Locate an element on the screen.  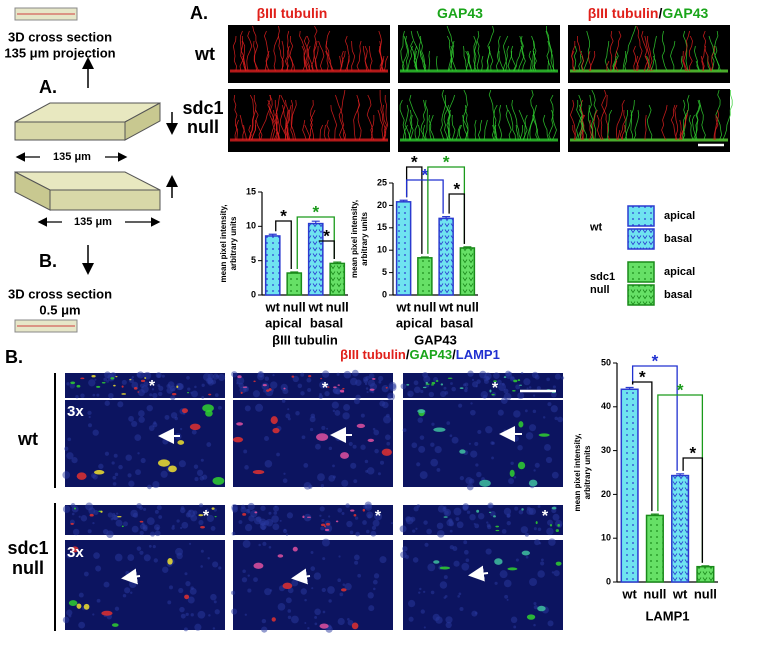
significance-bracket is located at coordinates (283, 244).